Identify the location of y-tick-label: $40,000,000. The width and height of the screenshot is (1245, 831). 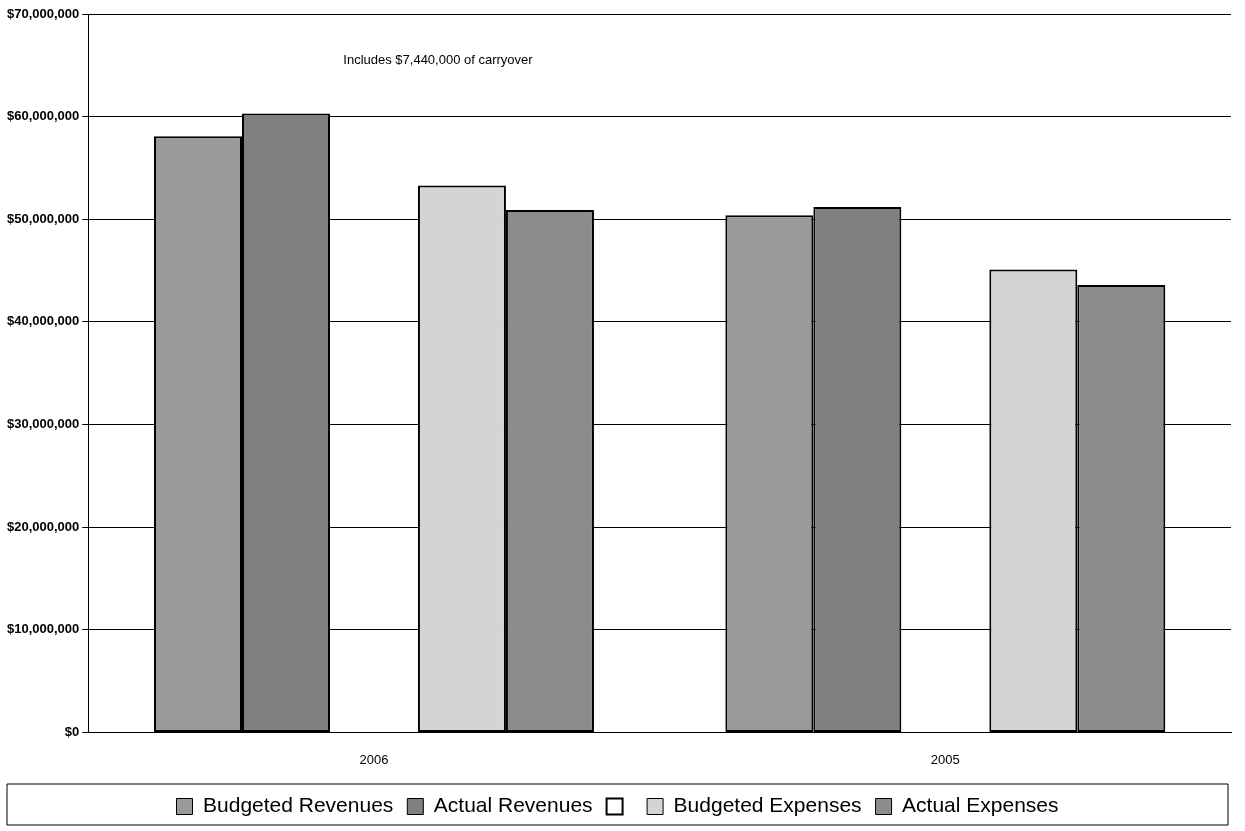
(43, 321).